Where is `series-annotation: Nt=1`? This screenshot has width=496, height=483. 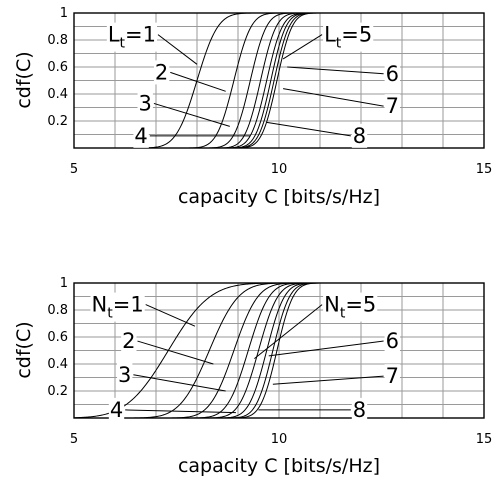 series-annotation: Nt=1 is located at coordinates (143, 309).